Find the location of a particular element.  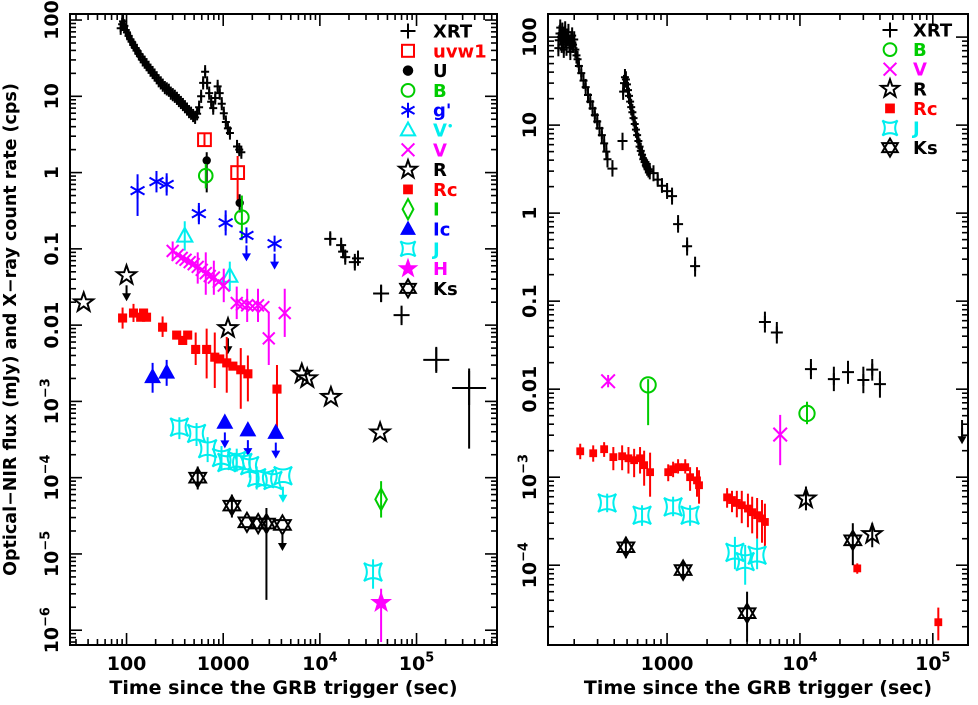

legend-label-XRT: XRT is located at coordinates (933, 31).